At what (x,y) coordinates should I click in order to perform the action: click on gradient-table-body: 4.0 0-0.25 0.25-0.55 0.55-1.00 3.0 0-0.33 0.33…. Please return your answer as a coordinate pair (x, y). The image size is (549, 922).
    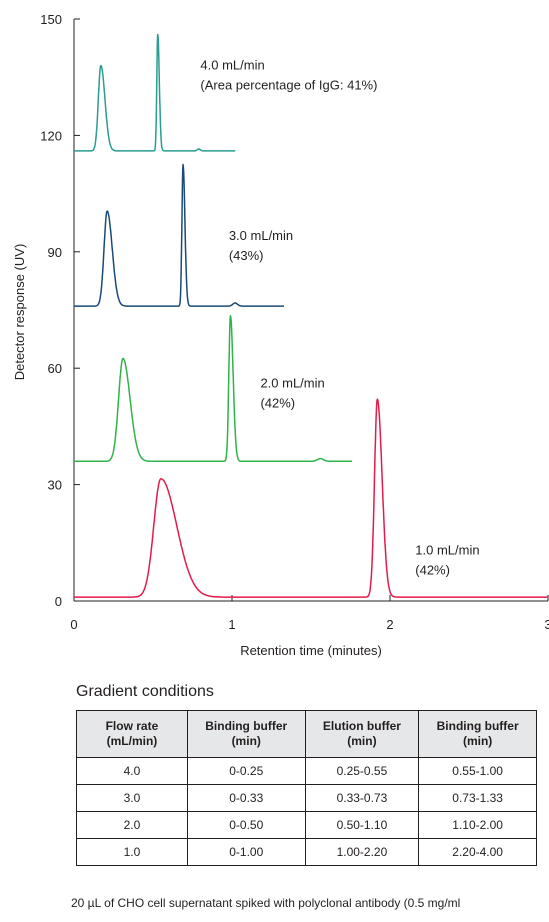
    Looking at the image, I should click on (306, 811).